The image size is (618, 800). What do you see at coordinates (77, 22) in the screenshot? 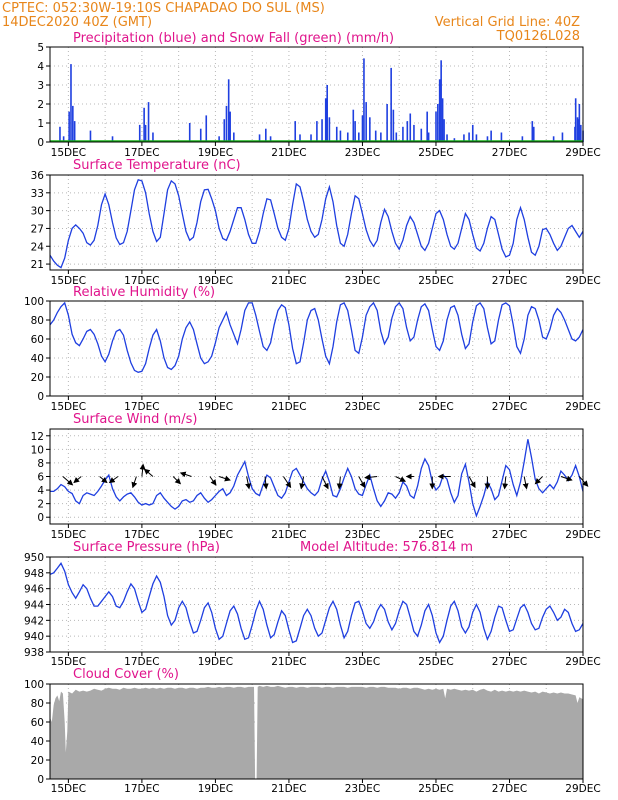
I see `header-date-line: 14DEC2020 40Z (GMT)` at bounding box center [77, 22].